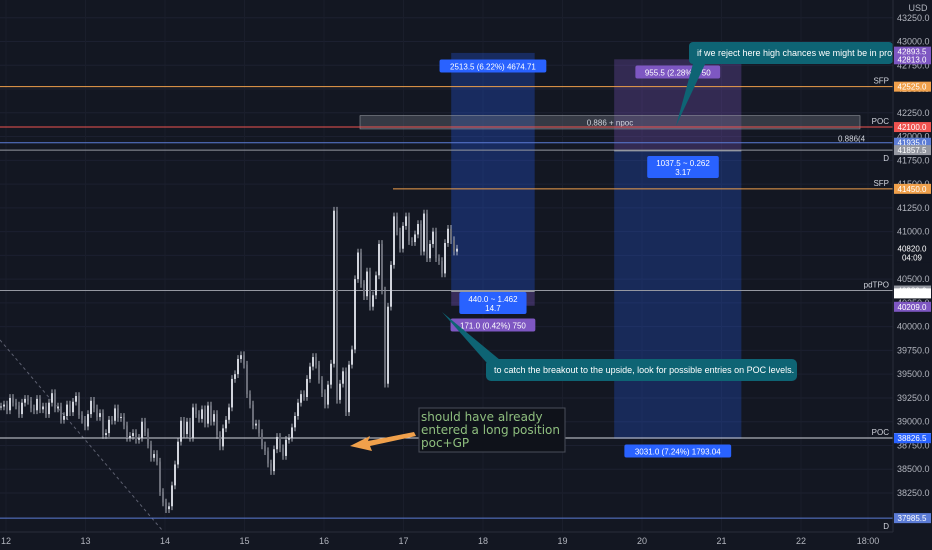 This screenshot has width=932, height=550. What do you see at coordinates (913, 398) in the screenshot?
I see `price-tick-label: 39250.0` at bounding box center [913, 398].